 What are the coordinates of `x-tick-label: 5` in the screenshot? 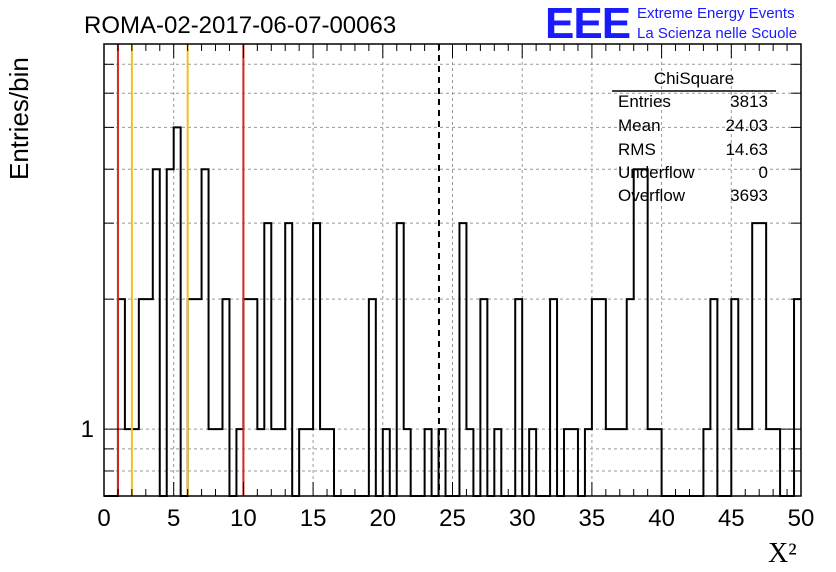 It's located at (173, 518).